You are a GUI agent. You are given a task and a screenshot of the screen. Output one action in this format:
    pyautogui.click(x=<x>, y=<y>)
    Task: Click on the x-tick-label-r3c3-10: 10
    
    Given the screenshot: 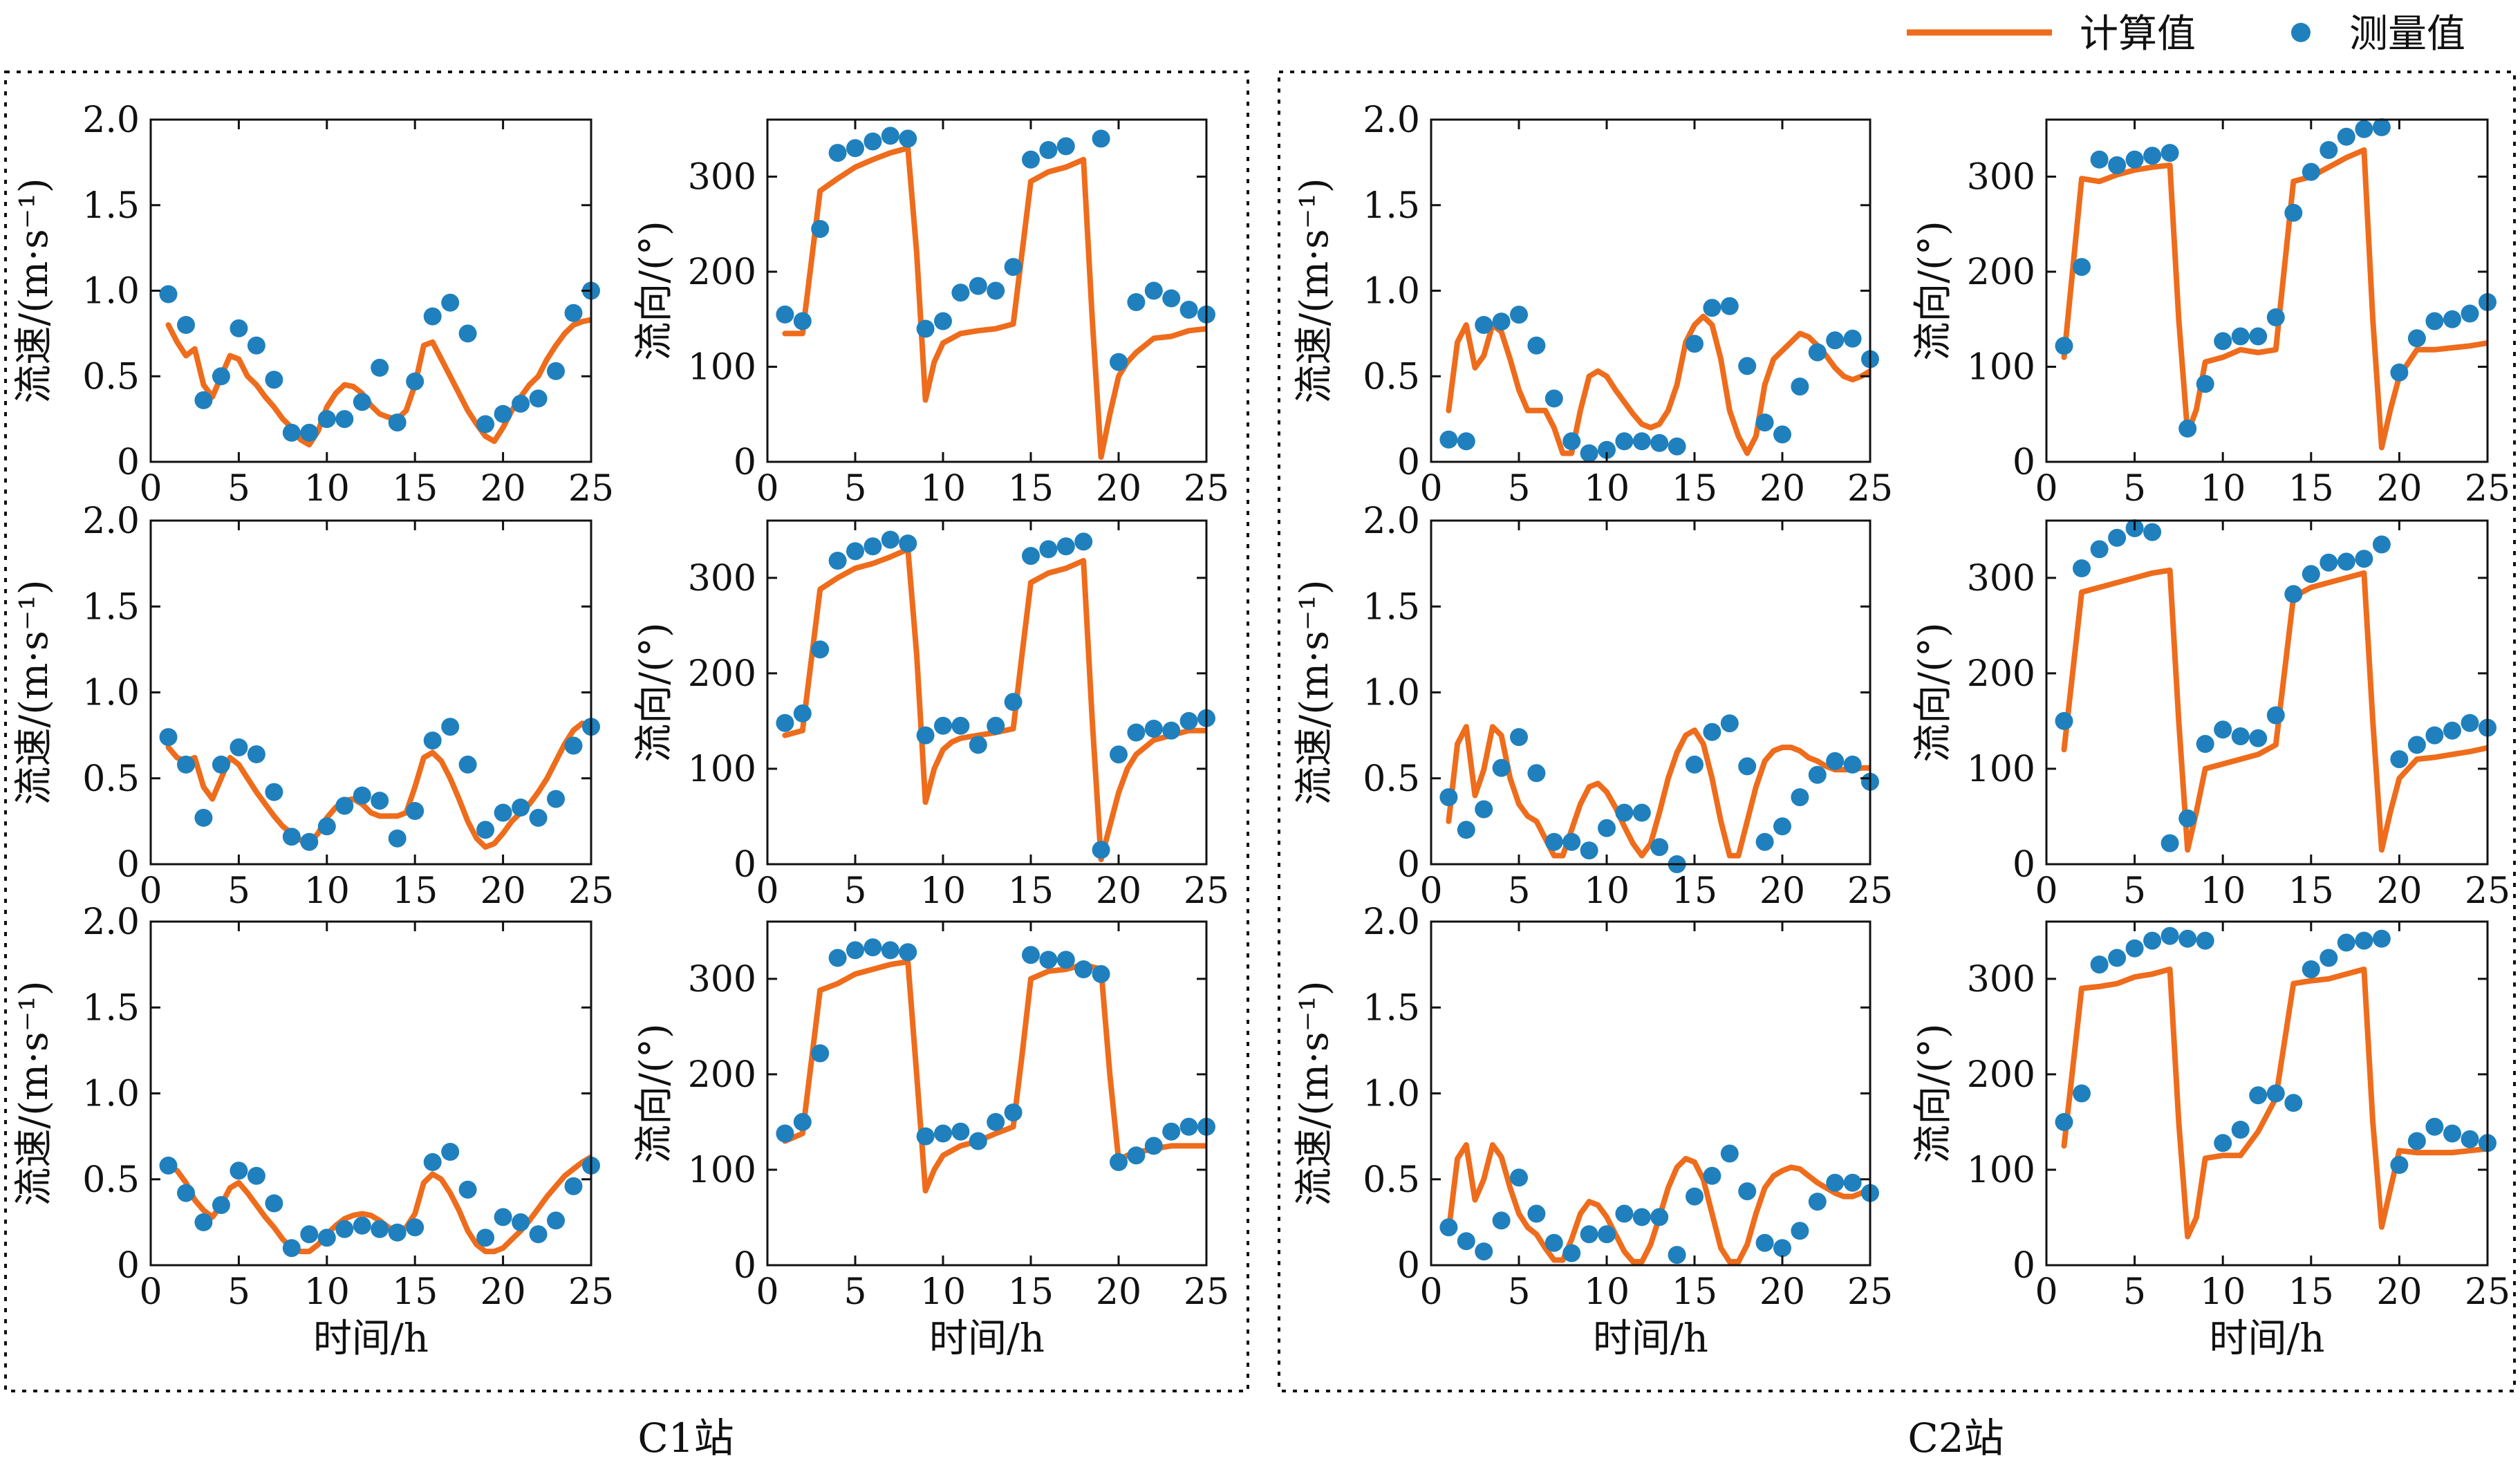 What is the action you would take?
    pyautogui.click(x=1607, y=1292)
    